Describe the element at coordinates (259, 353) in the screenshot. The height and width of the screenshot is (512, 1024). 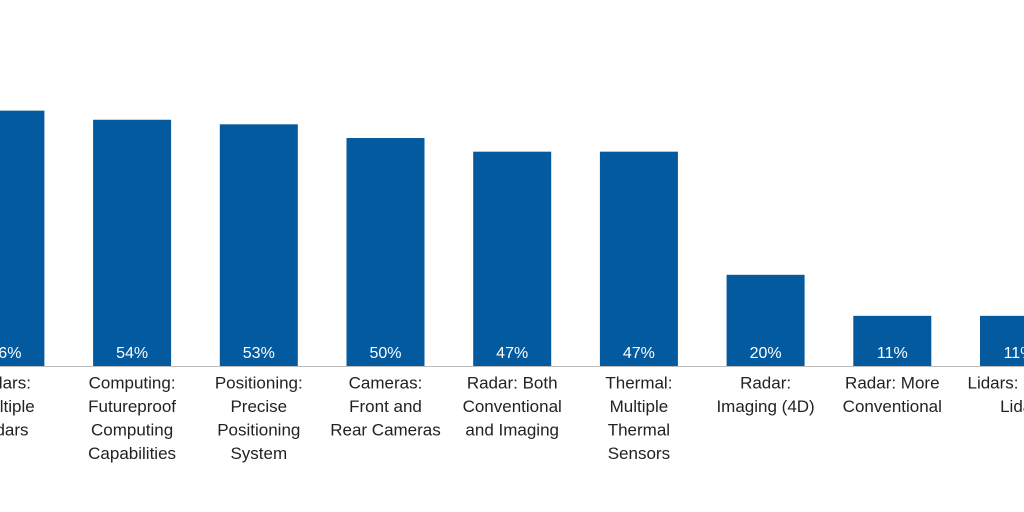
I see `value-label: 53%` at that location.